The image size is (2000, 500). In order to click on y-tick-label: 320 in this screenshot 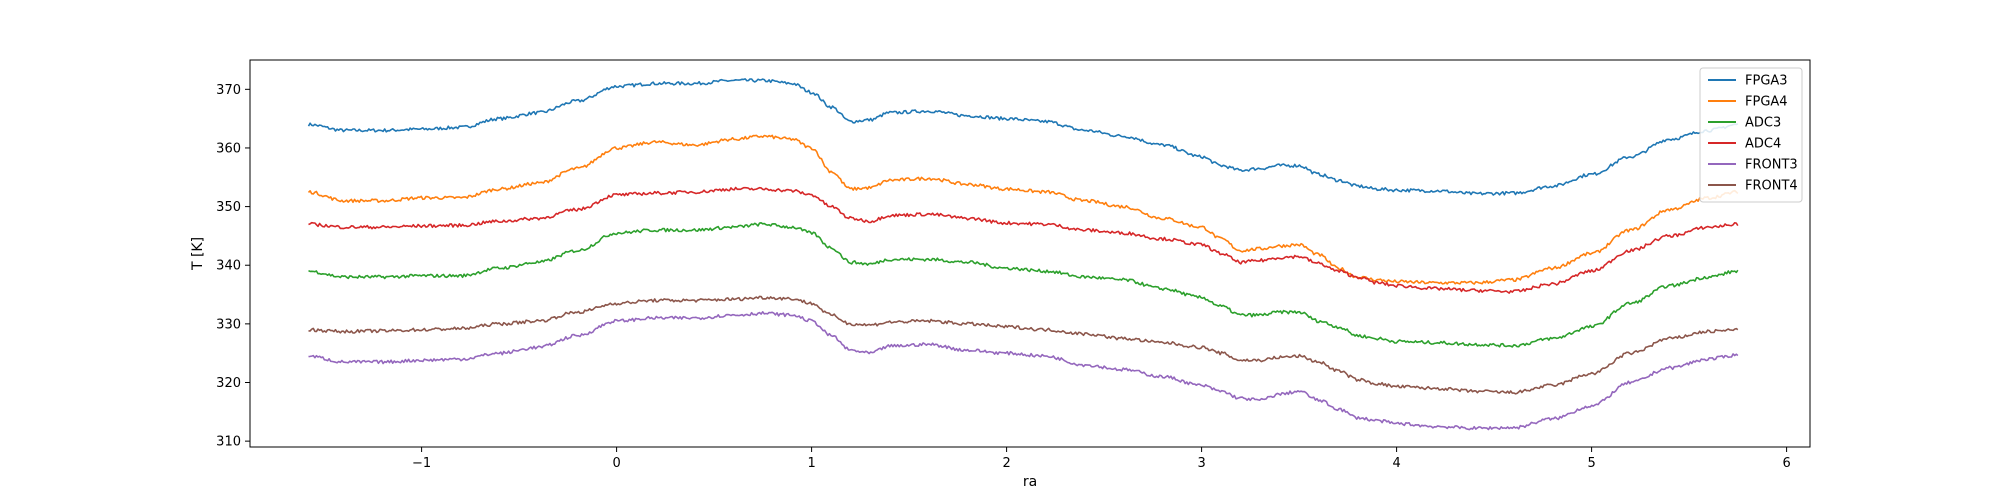, I will do `click(228, 383)`.